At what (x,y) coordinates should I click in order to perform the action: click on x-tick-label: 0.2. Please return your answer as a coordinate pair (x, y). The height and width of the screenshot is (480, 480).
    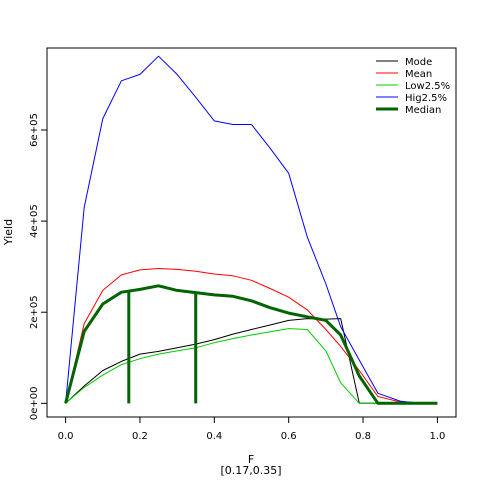
    Looking at the image, I should click on (140, 436).